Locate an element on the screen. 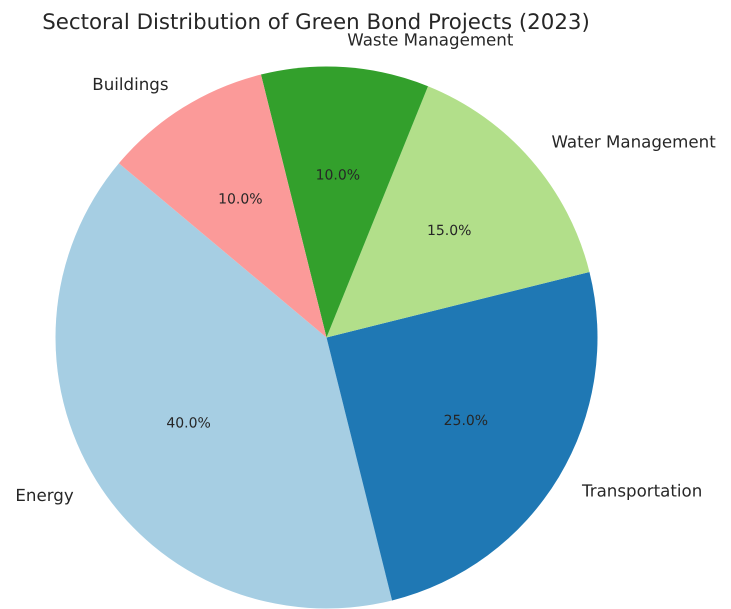  slice-label: Energy is located at coordinates (44, 495).